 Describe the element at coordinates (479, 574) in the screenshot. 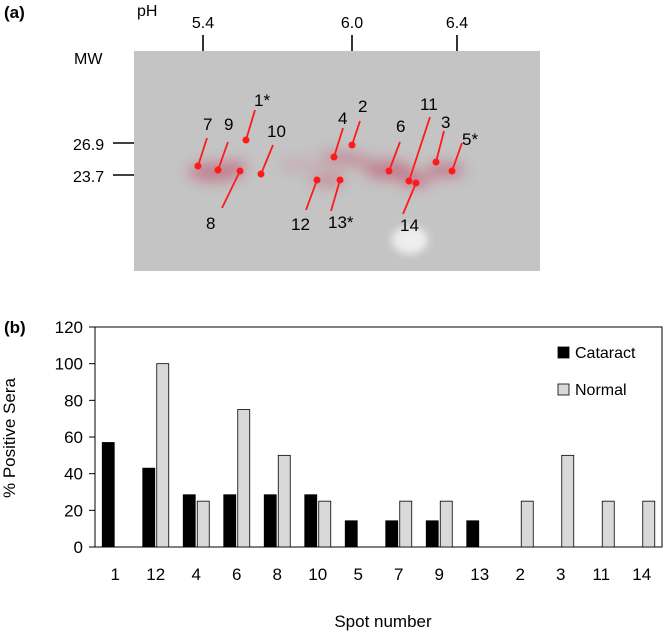

I see `x-tick-label: 13` at that location.